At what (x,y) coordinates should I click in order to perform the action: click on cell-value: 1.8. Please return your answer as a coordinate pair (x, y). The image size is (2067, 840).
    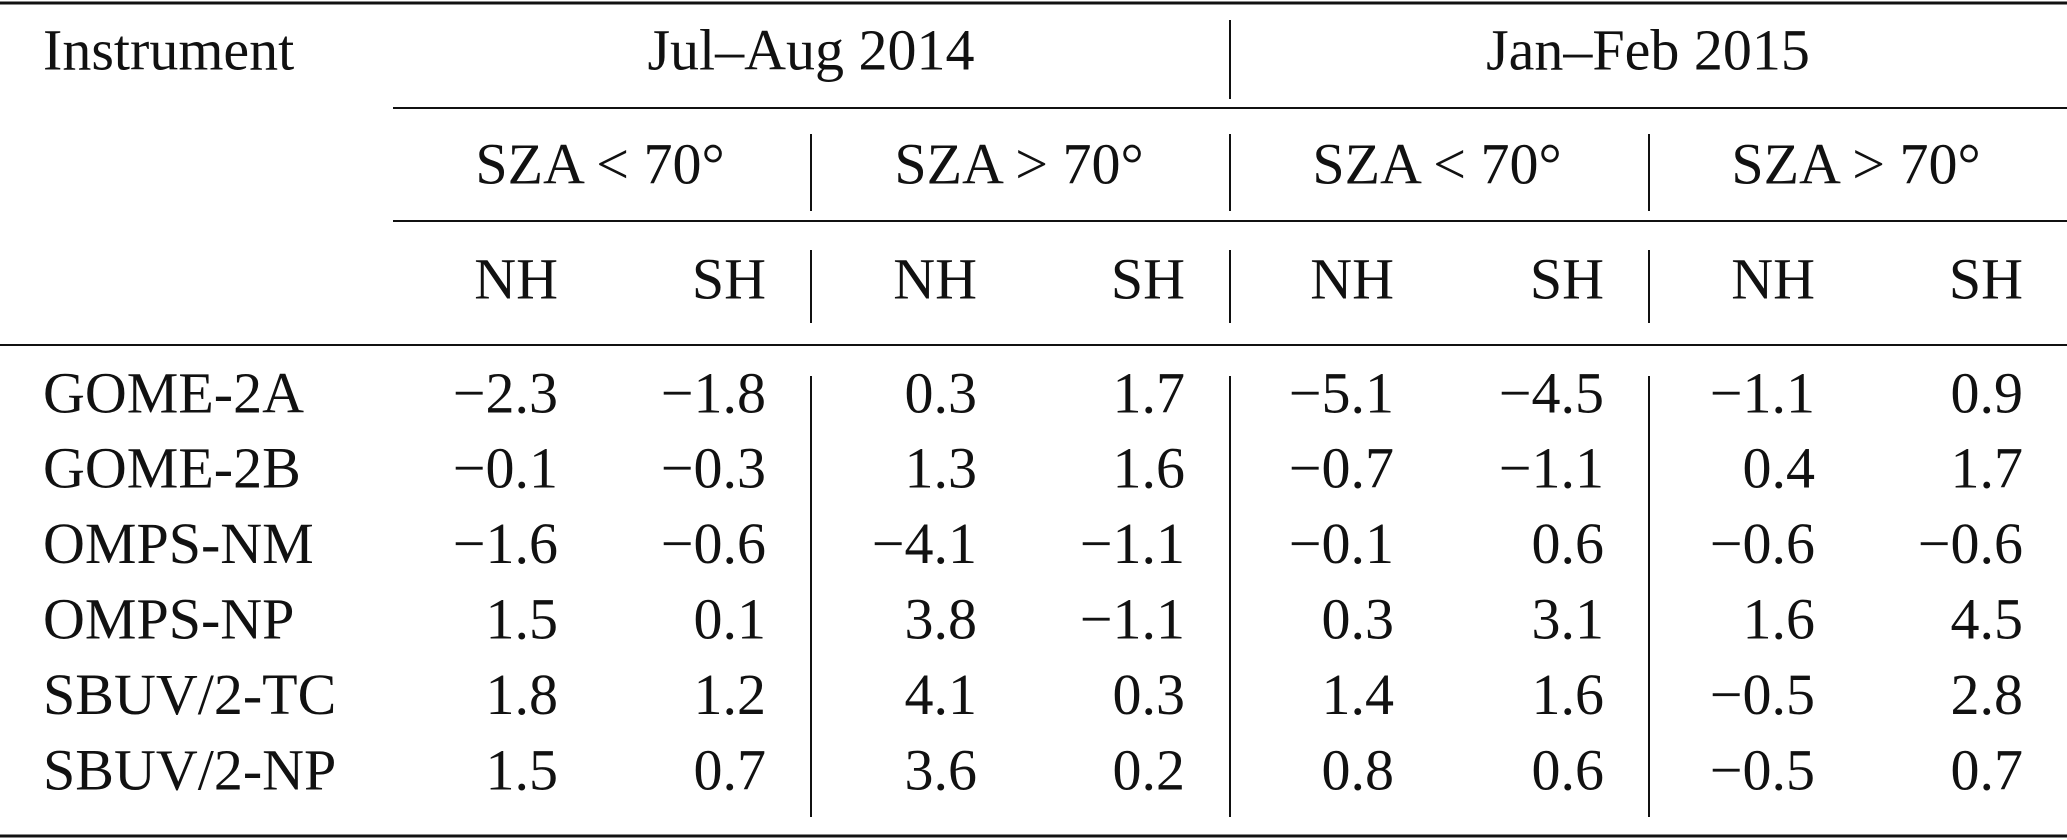
    Looking at the image, I should click on (522, 694).